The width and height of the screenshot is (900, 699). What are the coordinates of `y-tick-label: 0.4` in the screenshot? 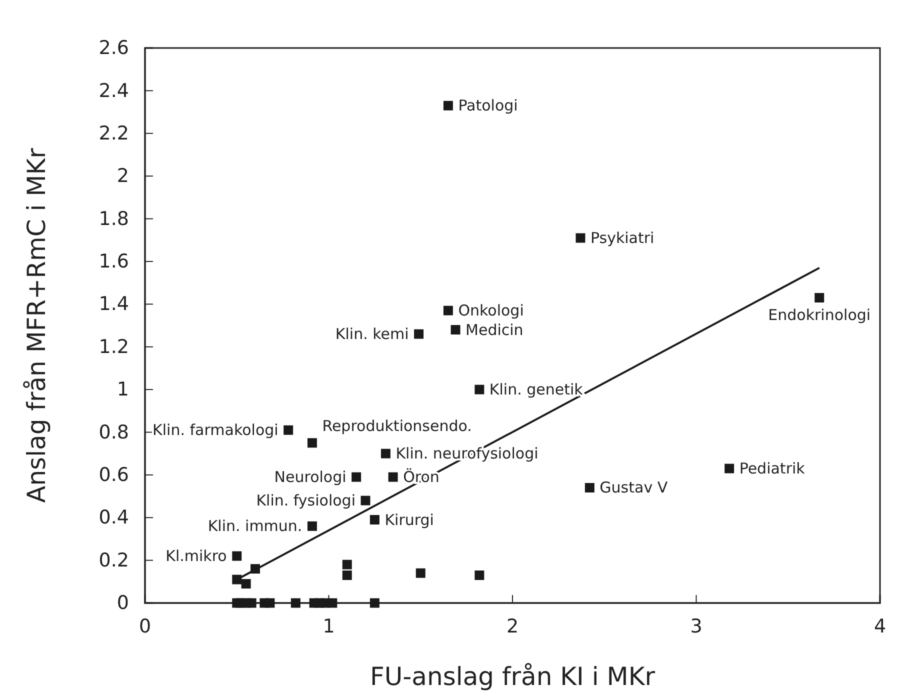 It's located at (113, 517).